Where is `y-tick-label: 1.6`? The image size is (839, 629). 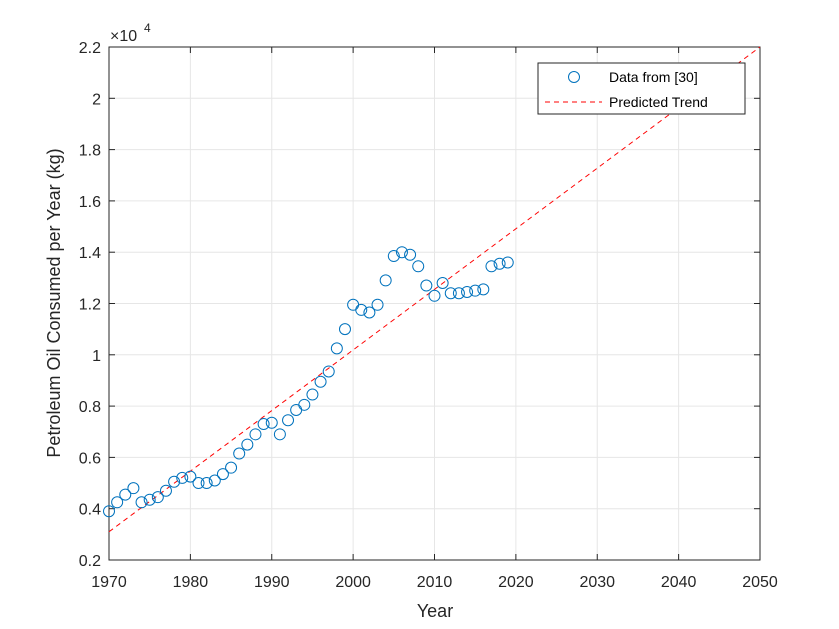 y-tick-label: 1.6 is located at coordinates (90, 202).